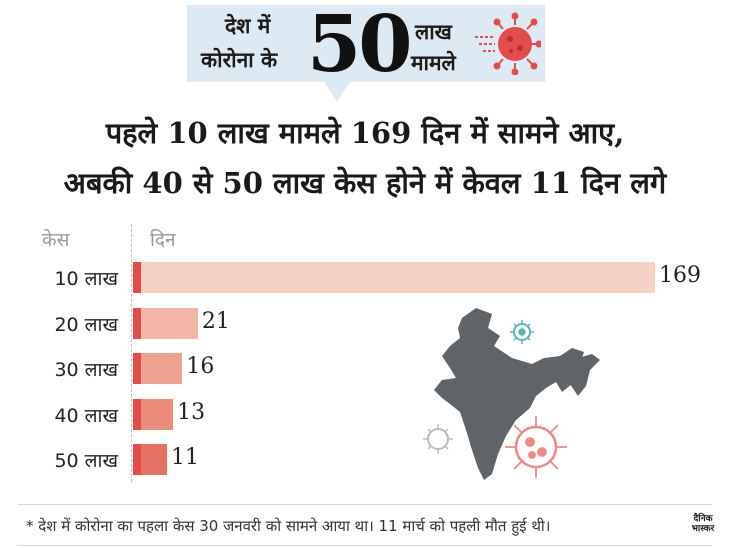 Image resolution: width=730 pixels, height=548 pixels. What do you see at coordinates (215, 321) in the screenshot?
I see `bar-value-label: 21` at bounding box center [215, 321].